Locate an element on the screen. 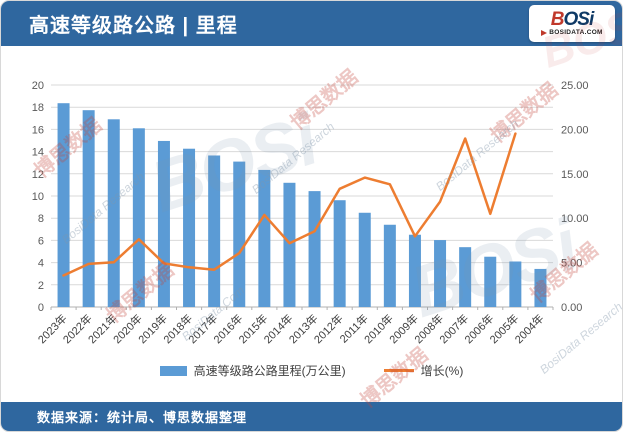 The height and width of the screenshot is (432, 623). y-axis-tick-label: 18 is located at coordinates (38, 108).